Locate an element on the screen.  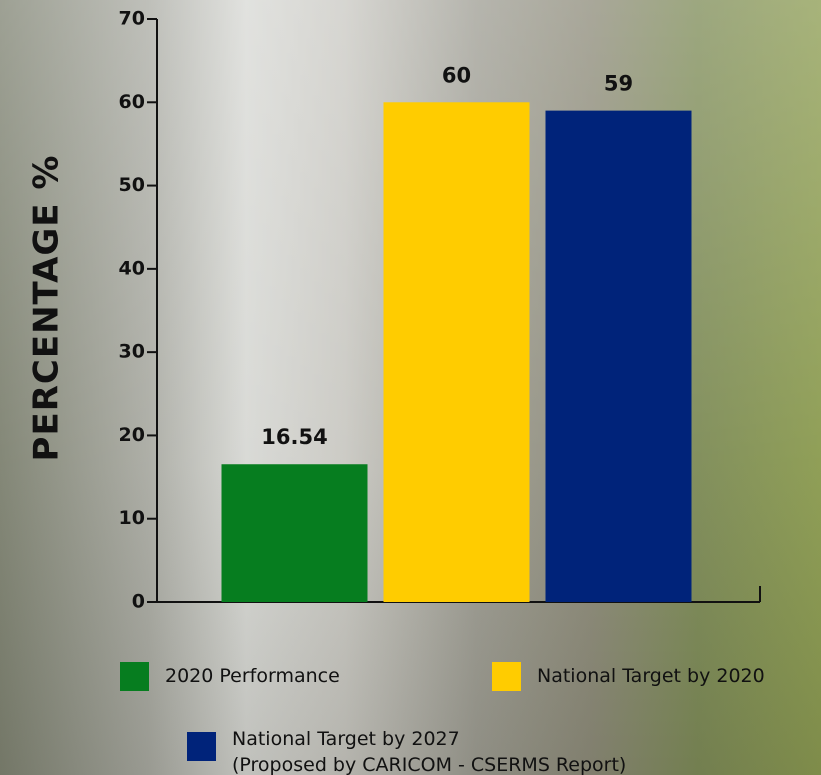
legend-item: 2020 Performance is located at coordinates (230, 676).